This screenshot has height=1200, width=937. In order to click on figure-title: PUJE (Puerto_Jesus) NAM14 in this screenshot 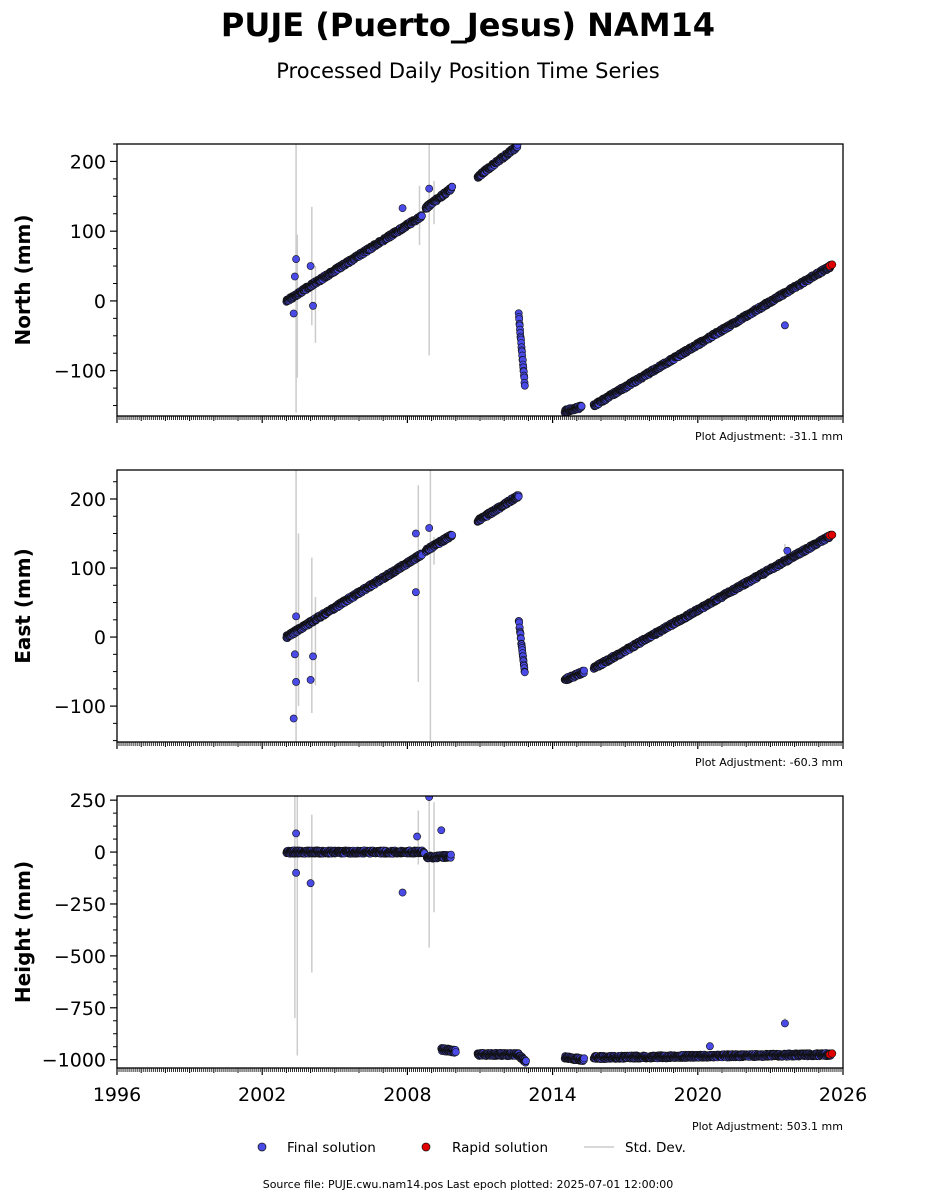, I will do `click(468, 25)`.